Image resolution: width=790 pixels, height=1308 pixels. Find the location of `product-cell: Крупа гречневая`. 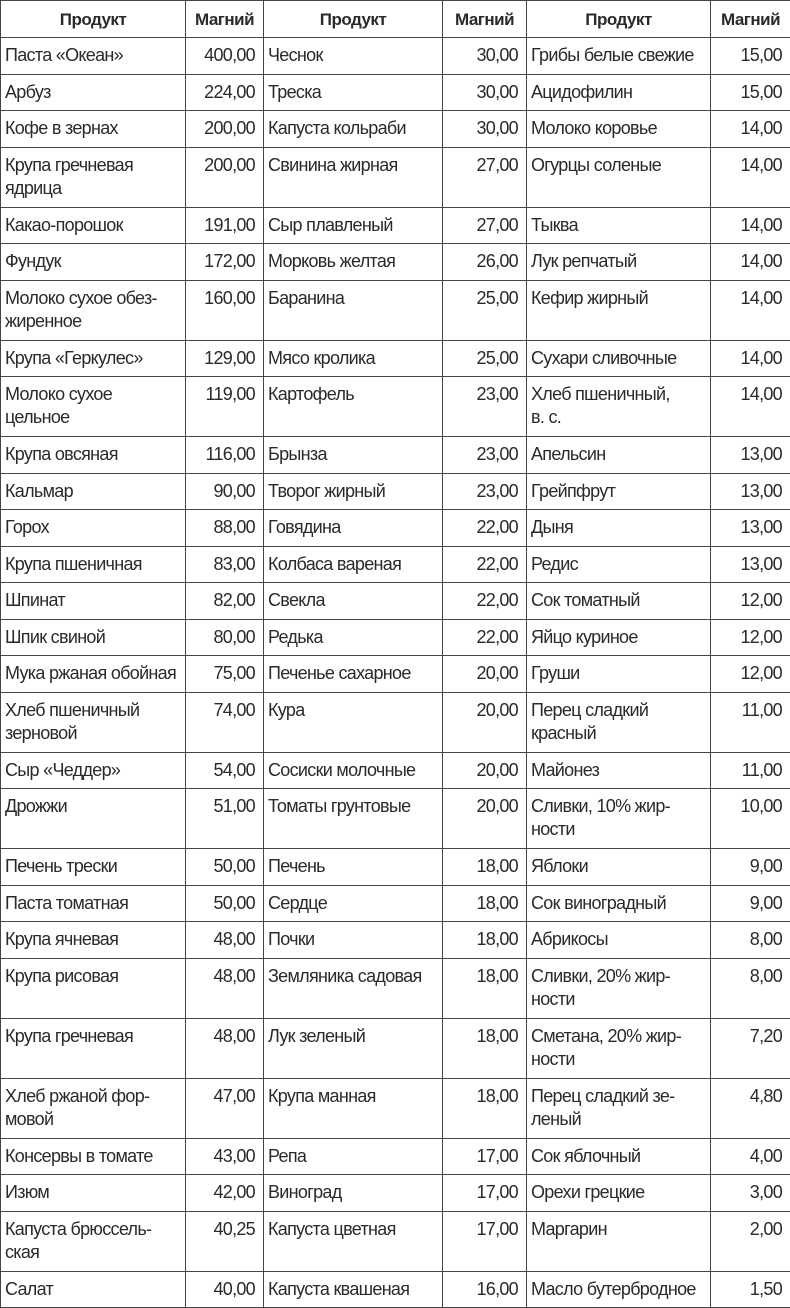

product-cell: Крупа гречневая is located at coordinates (93, 1048).